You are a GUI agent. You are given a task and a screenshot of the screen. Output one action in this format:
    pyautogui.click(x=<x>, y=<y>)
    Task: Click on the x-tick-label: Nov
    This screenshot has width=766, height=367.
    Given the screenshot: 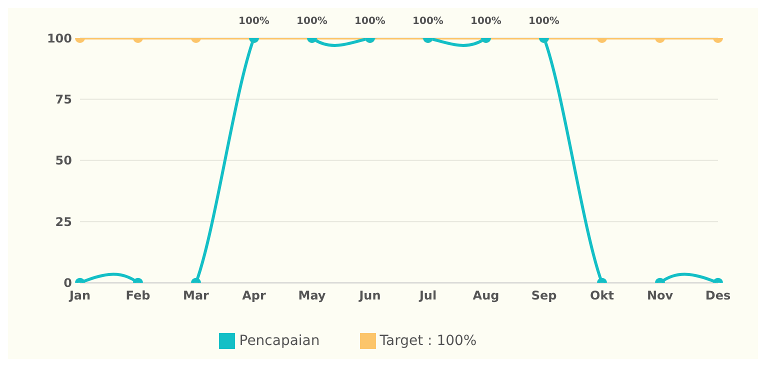 What is the action you would take?
    pyautogui.click(x=660, y=295)
    